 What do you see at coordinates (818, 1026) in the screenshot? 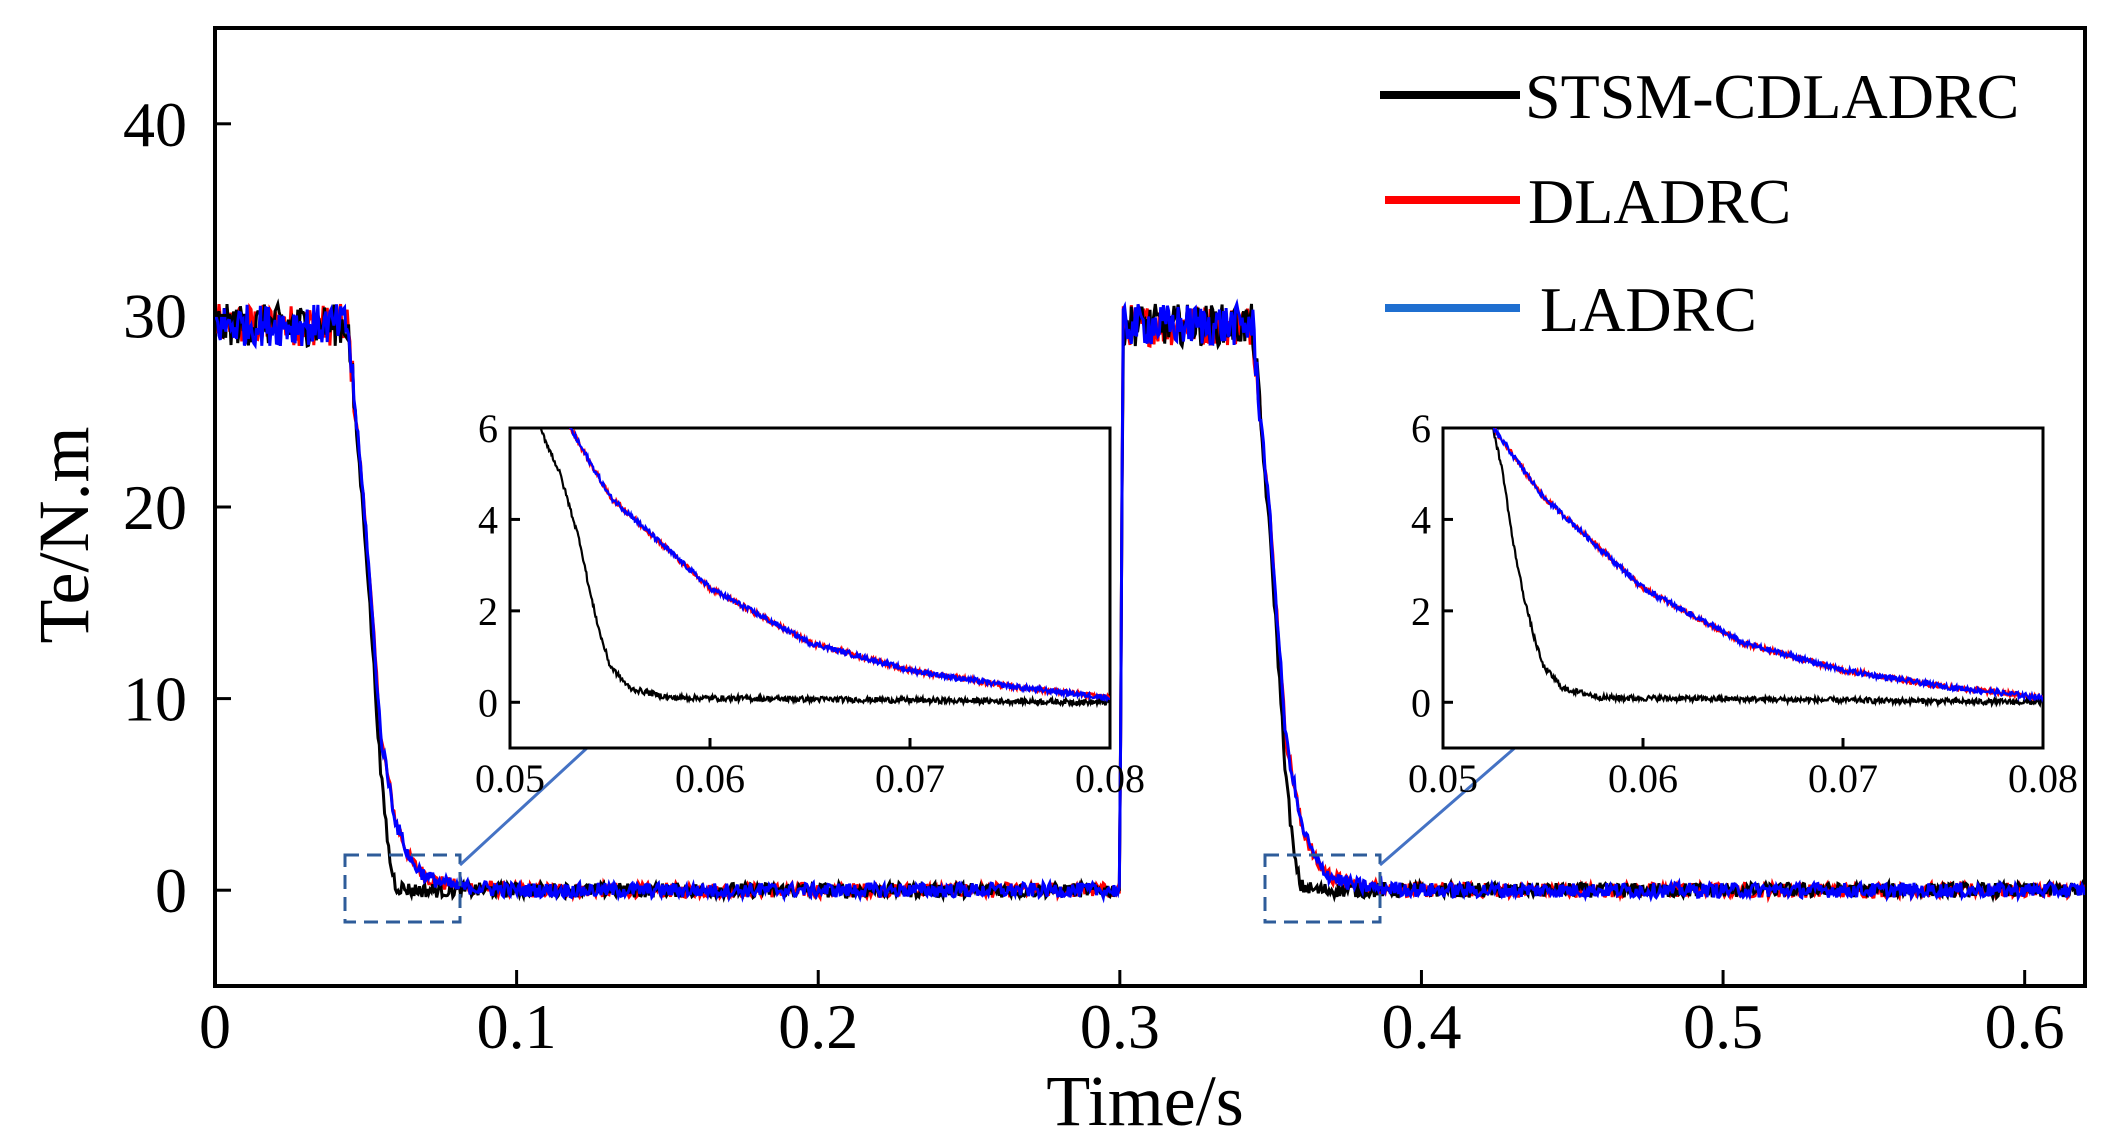
I see `main-xtick-label: 0.2` at bounding box center [818, 1026].